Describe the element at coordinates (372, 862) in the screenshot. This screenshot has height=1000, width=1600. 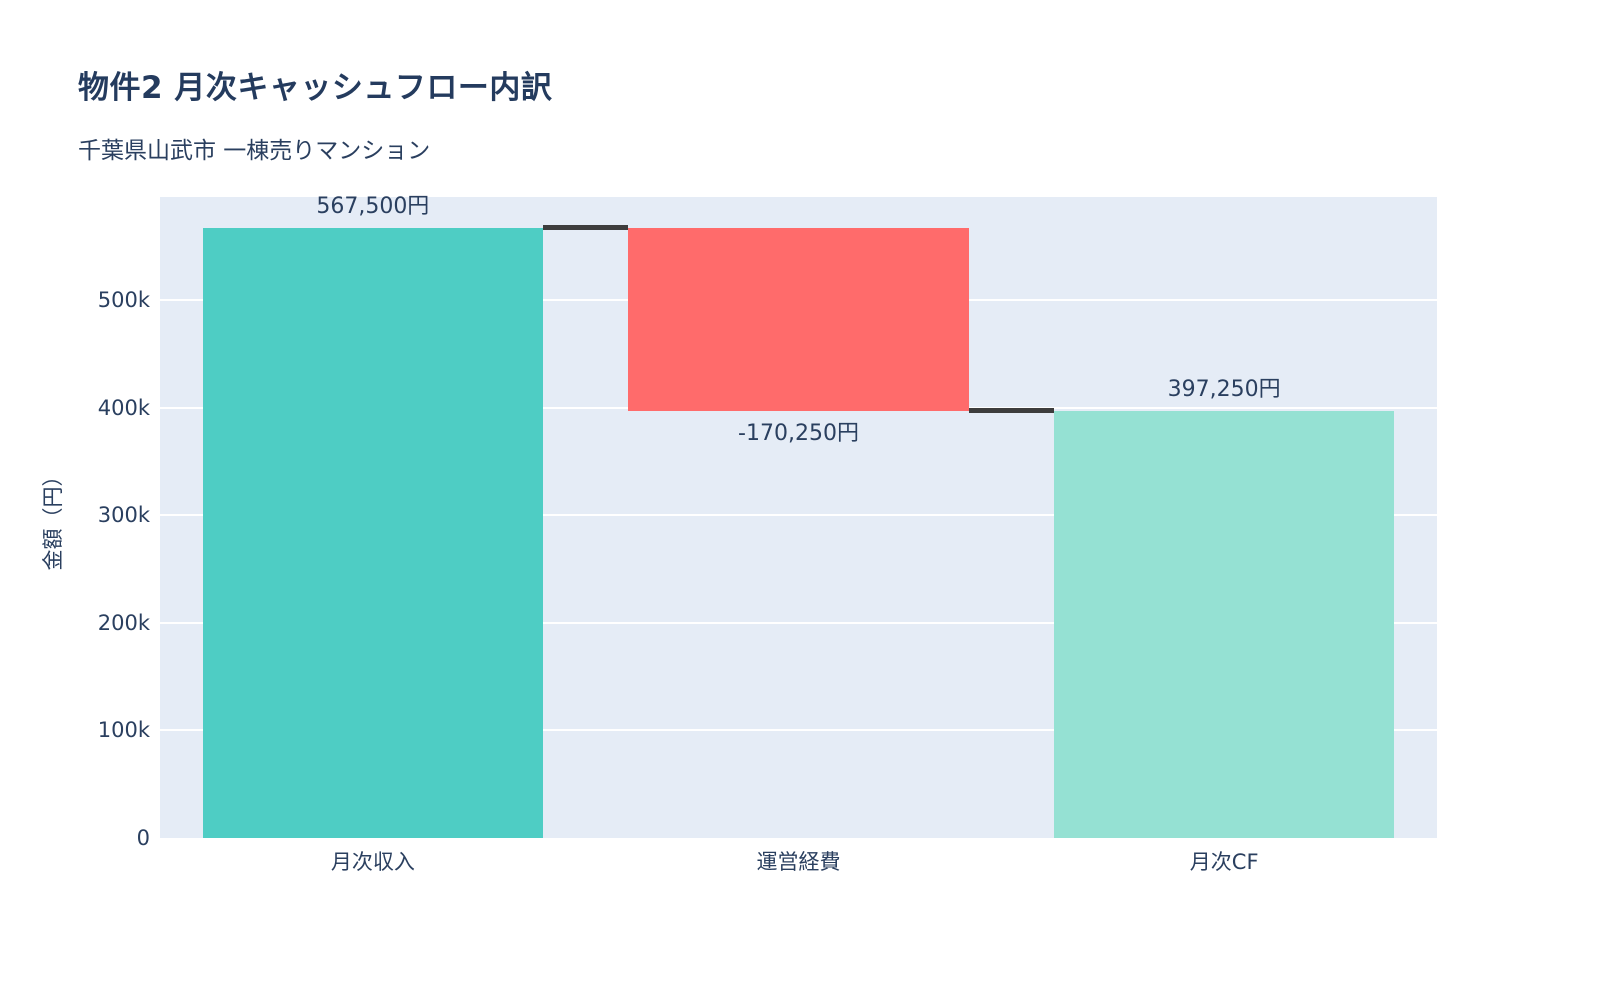
I see `x-axis-tick-label: 月次収入` at that location.